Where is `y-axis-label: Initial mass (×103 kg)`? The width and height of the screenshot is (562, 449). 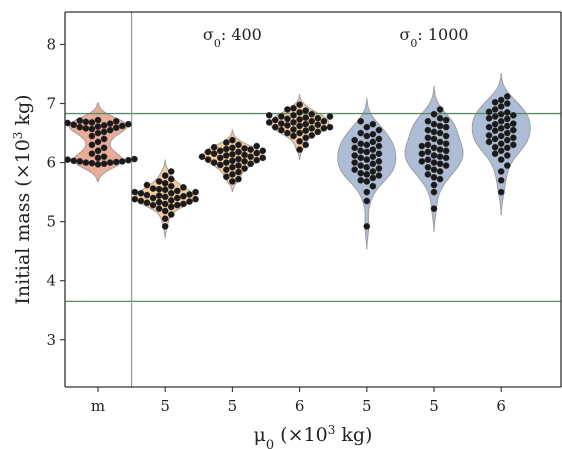
y-axis-label: Initial mass (×103 kg) is located at coordinates (22, 199).